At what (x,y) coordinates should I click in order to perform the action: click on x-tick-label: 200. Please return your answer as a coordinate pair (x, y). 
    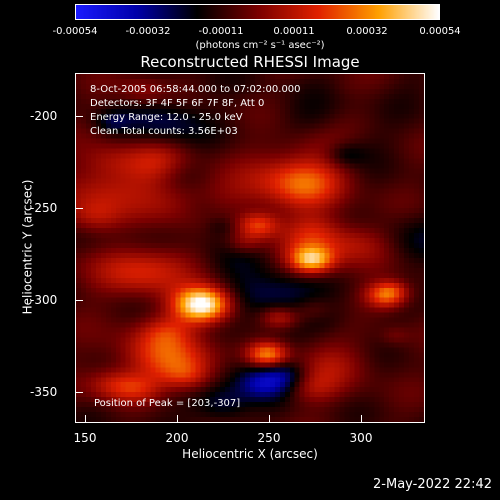
    Looking at the image, I should click on (177, 438).